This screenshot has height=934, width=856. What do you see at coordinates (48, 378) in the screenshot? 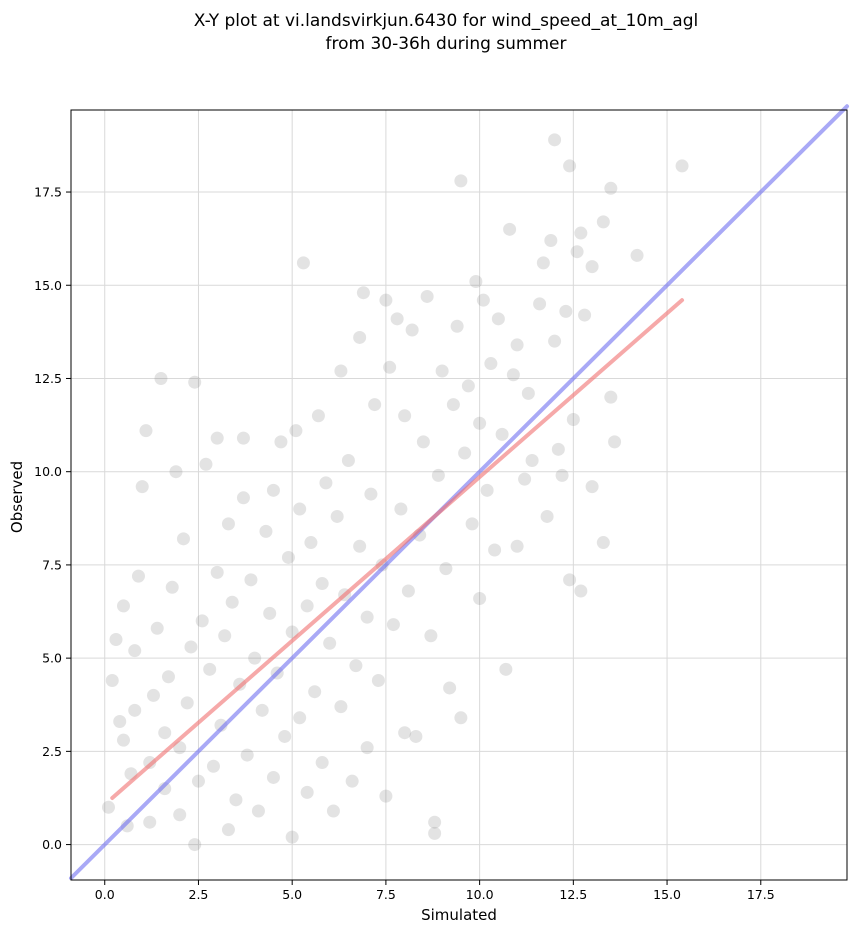
I see `y-tick-label: 12.5` at bounding box center [48, 378].